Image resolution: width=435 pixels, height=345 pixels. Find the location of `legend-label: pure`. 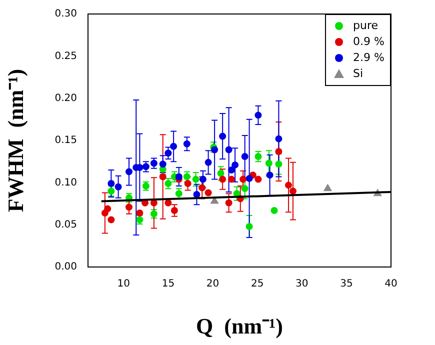

legend-label: pure is located at coordinates (365, 25).